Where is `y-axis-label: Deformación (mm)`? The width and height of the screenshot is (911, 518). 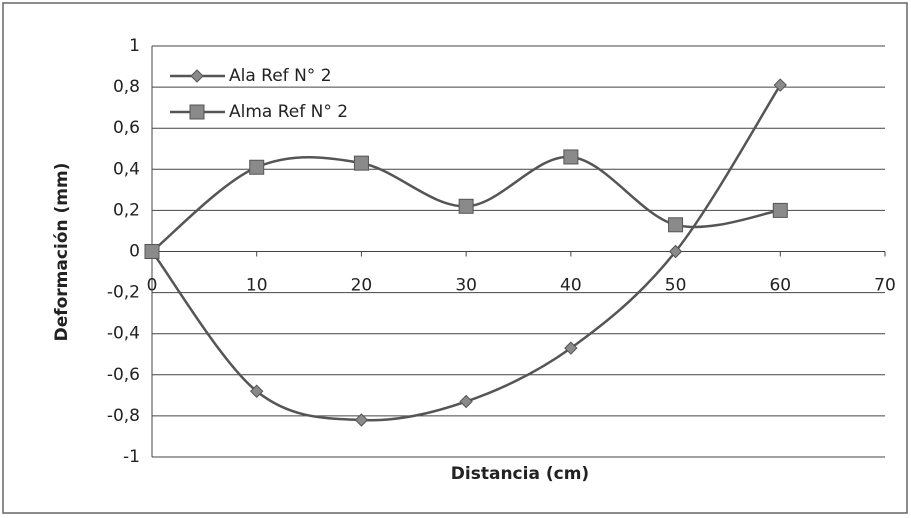
y-axis-label: Deformación (mm) is located at coordinates (62, 252).